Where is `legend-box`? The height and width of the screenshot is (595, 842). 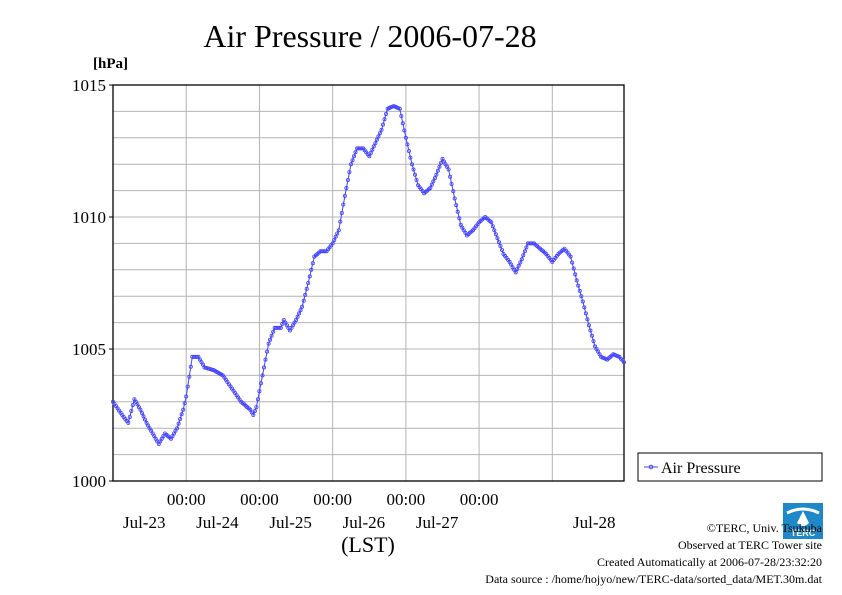 legend-box is located at coordinates (730, 467).